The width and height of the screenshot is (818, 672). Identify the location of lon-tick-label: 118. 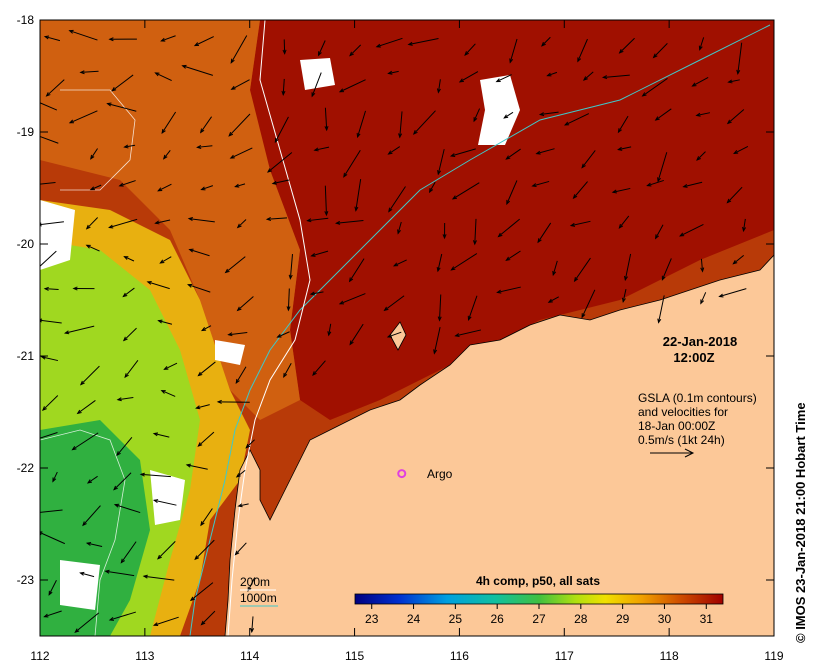
(669, 656).